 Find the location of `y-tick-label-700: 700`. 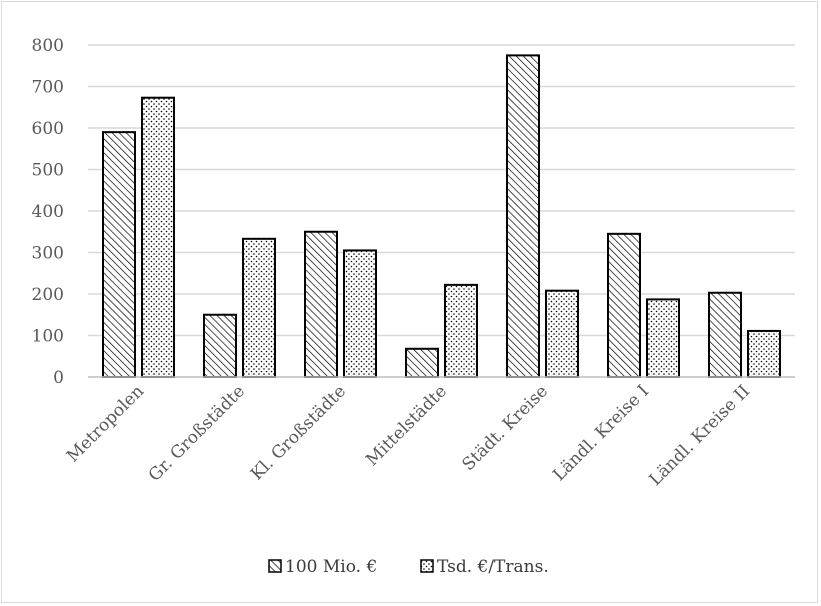

y-tick-label-700: 700 is located at coordinates (48, 88).